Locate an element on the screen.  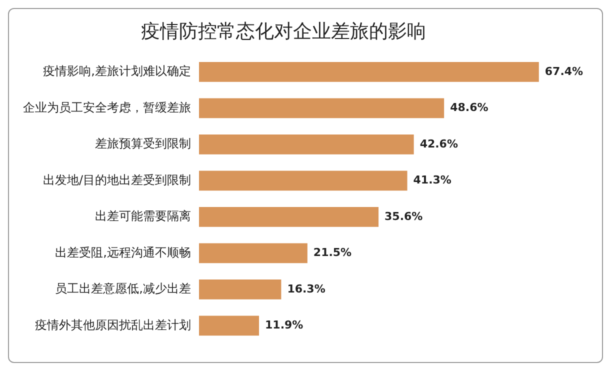
y-tick-label: 疫情影响,差旅计划难以确定 is located at coordinates (117, 71).